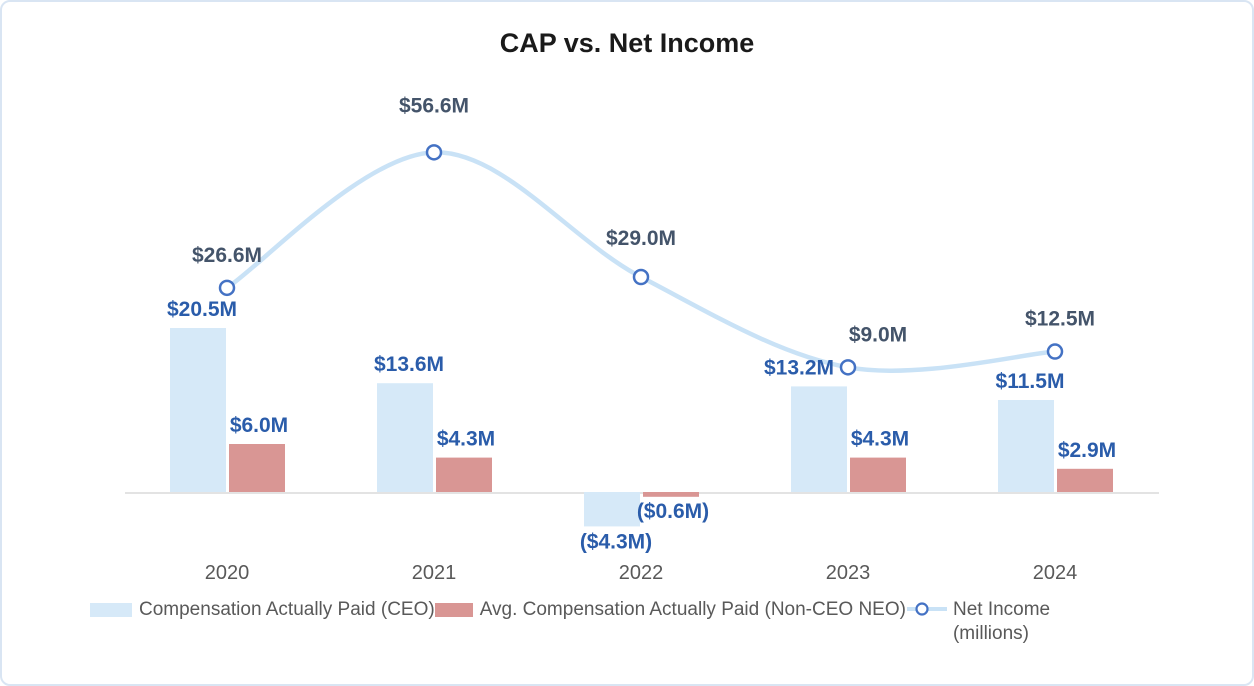 Image resolution: width=1254 pixels, height=686 pixels. What do you see at coordinates (819, 439) in the screenshot?
I see `bar-cap-ceo-2023` at bounding box center [819, 439].